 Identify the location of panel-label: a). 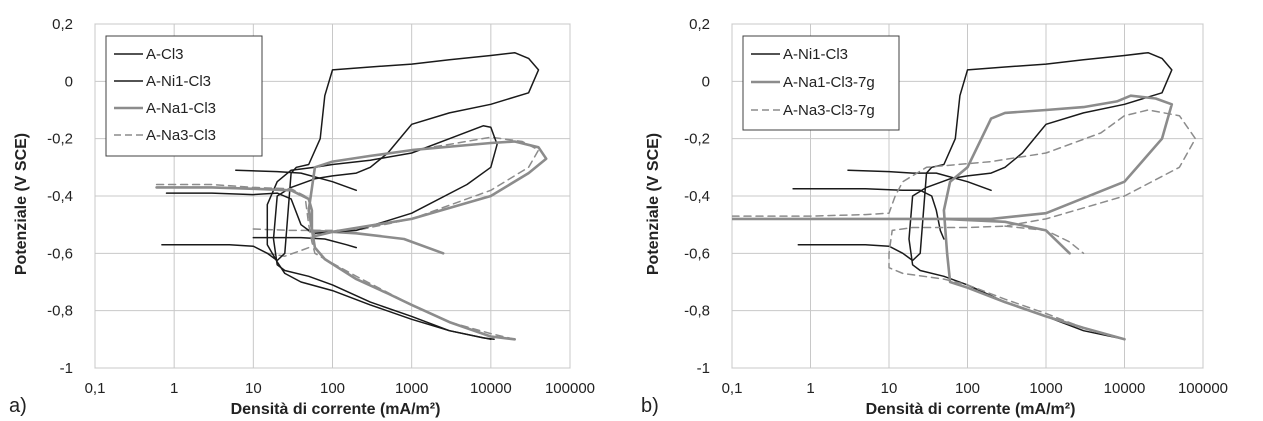
(18, 406).